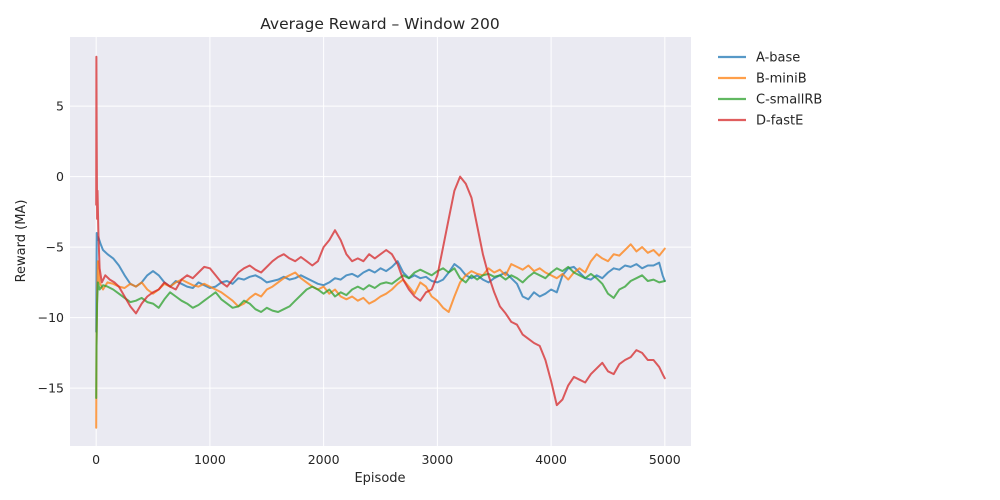 The image size is (1000, 500). I want to click on y-tick-label: −5, so click(55, 247).